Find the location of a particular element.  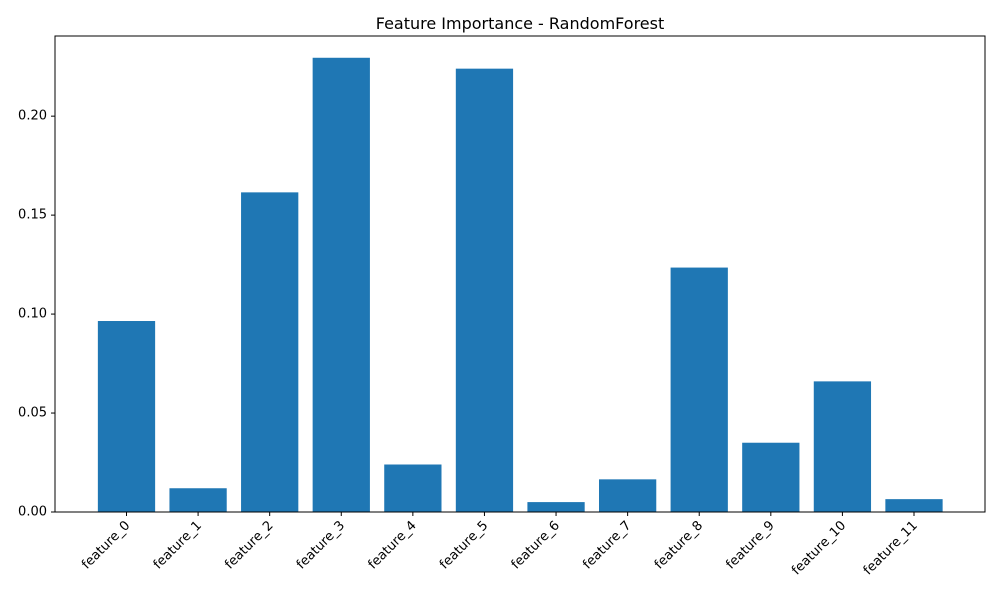

y-tick-label: 0.05 is located at coordinates (32, 413).